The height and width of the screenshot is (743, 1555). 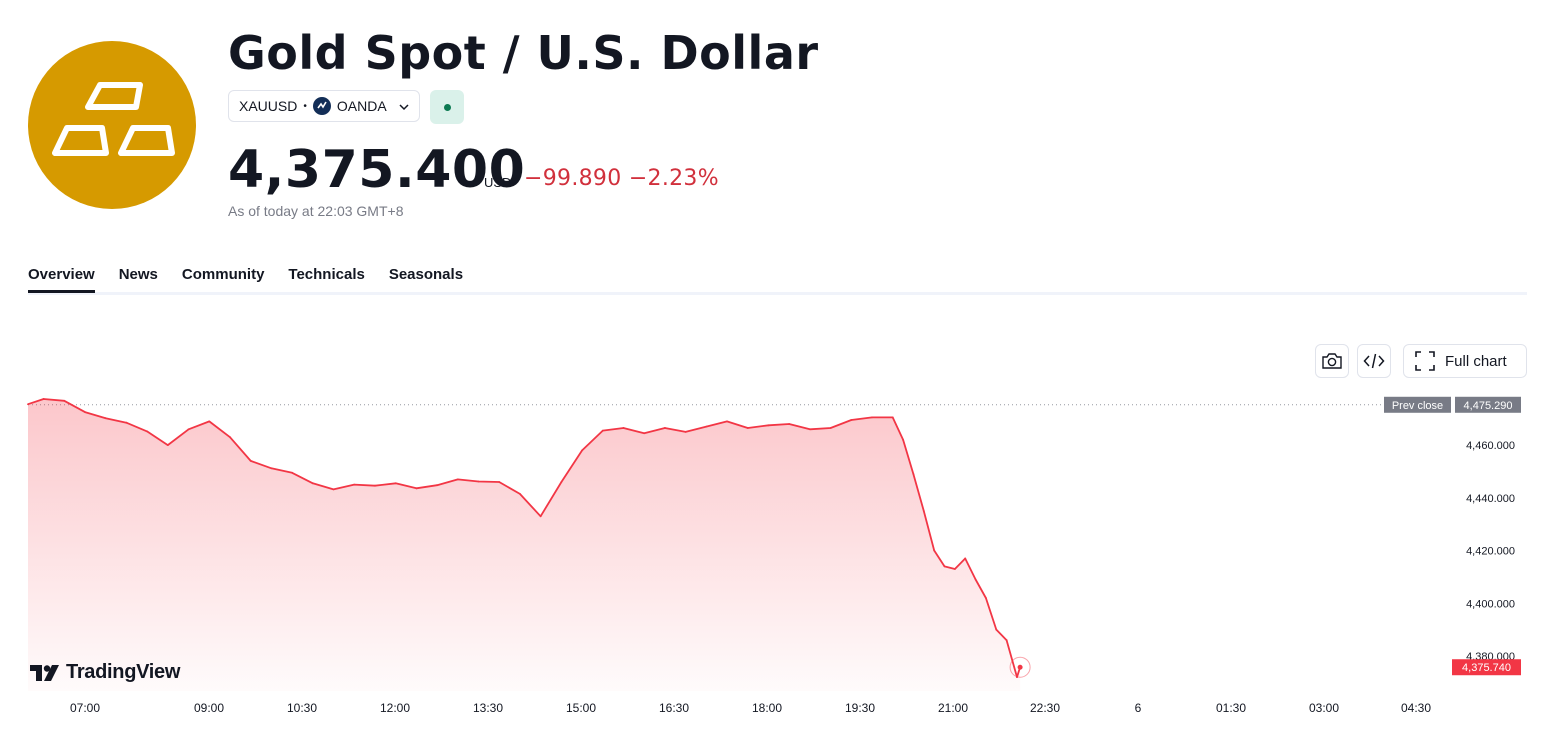 I want to click on screenshot-button, so click(x=1332, y=361).